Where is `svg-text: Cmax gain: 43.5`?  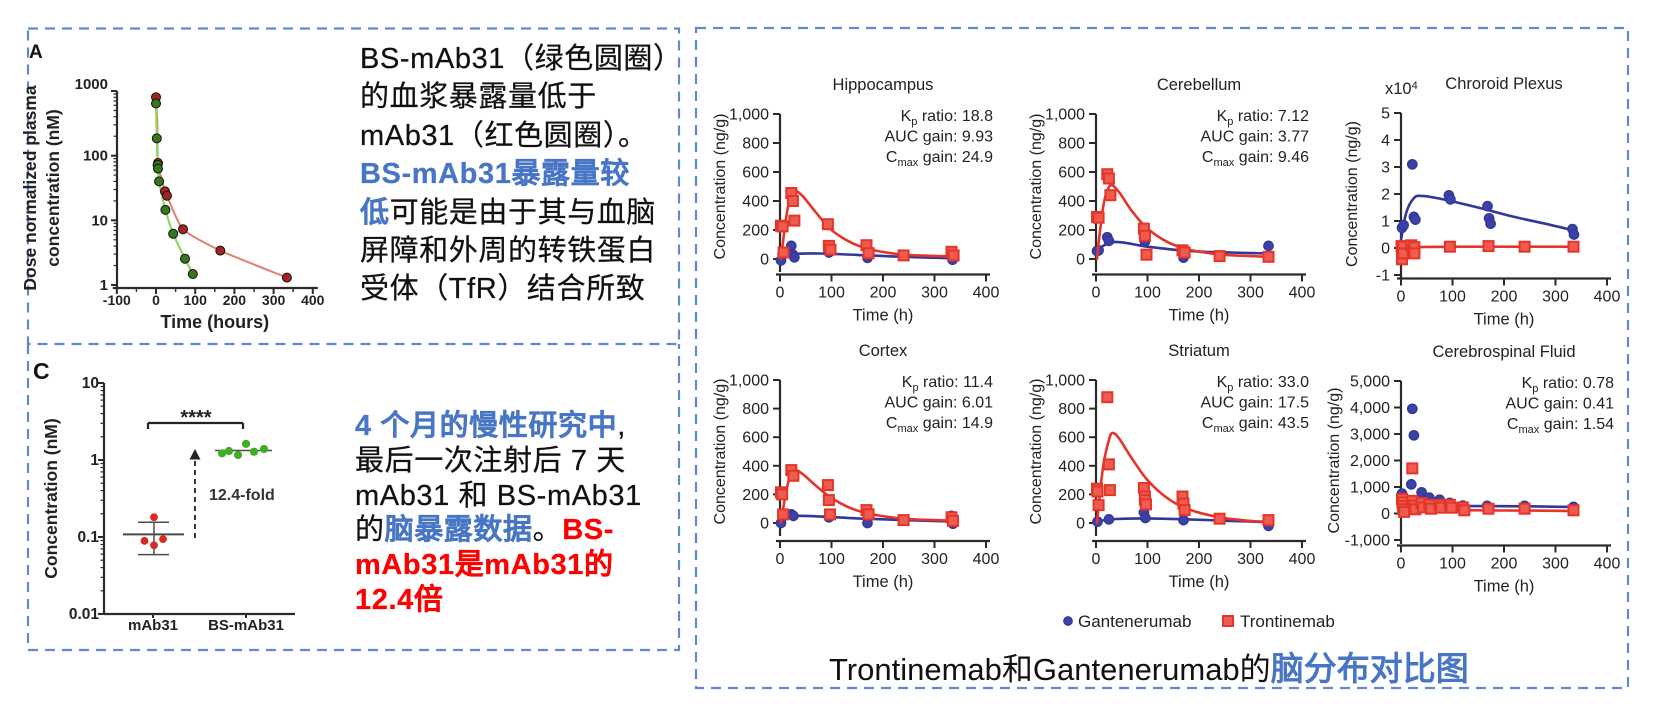
svg-text: Cmax gain: 43.5 is located at coordinates (1255, 425).